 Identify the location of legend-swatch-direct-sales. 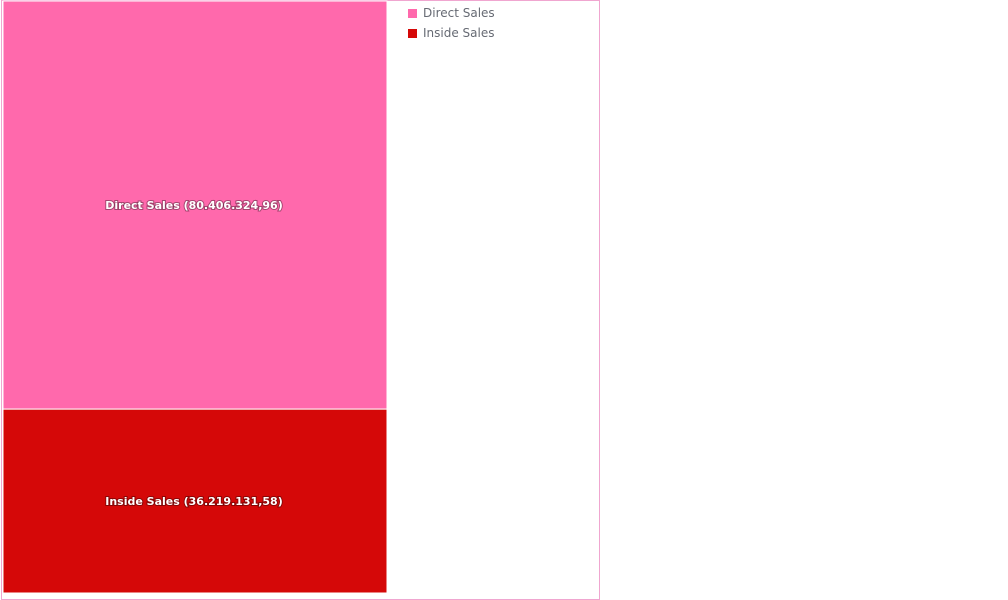
(412, 13).